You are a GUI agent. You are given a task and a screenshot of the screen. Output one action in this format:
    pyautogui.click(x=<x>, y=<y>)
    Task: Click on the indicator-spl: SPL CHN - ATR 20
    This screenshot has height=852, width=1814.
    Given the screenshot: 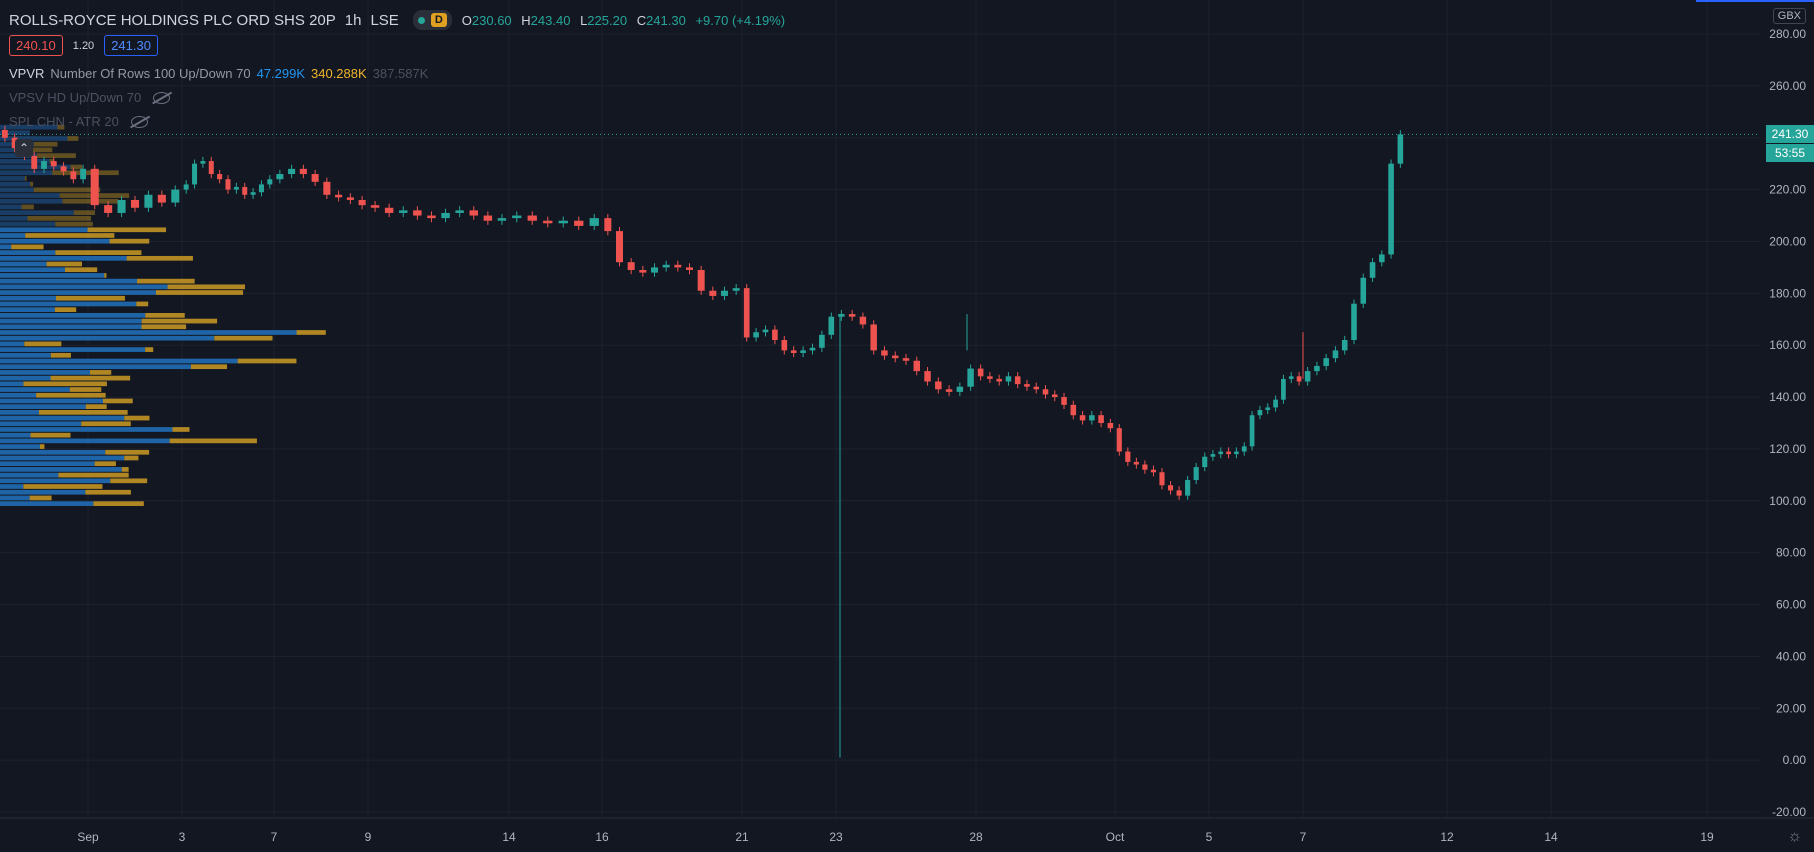 What is the action you would take?
    pyautogui.click(x=78, y=121)
    